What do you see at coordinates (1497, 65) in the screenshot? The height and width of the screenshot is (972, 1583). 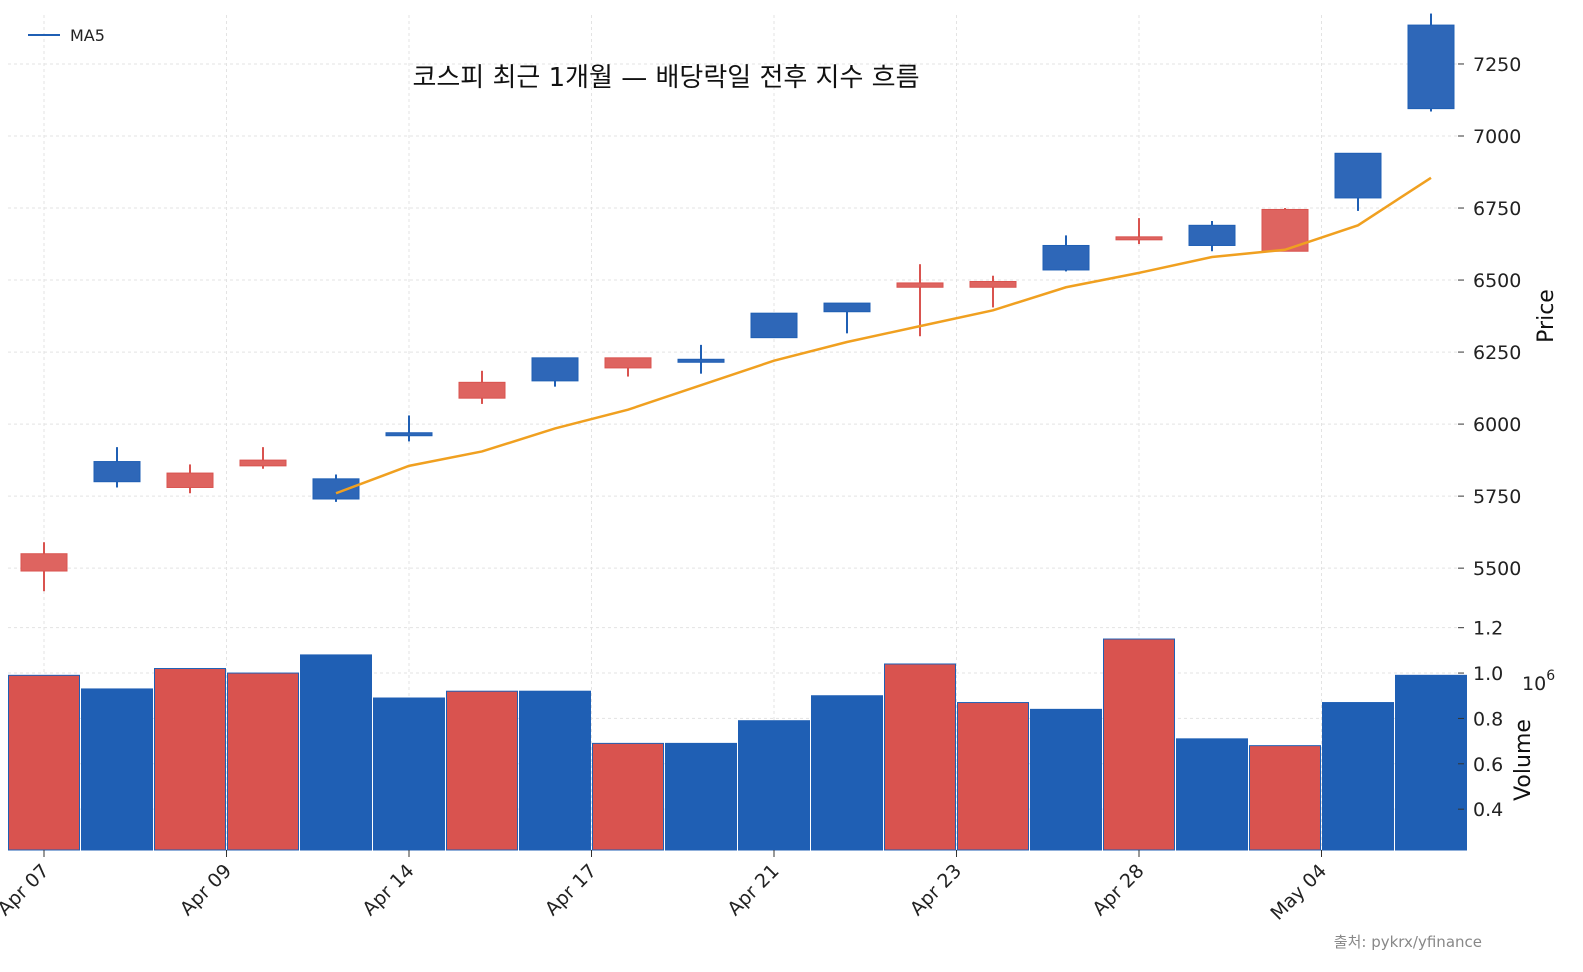 I see `price-tick-label: 7250` at bounding box center [1497, 65].